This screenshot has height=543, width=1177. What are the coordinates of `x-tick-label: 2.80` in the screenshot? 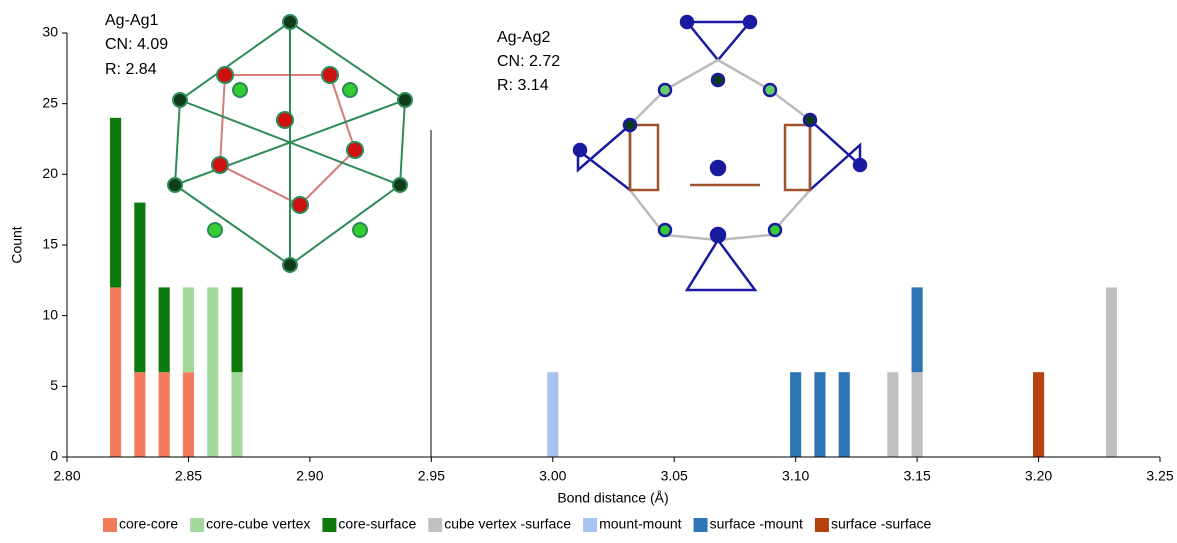 It's located at (66, 476).